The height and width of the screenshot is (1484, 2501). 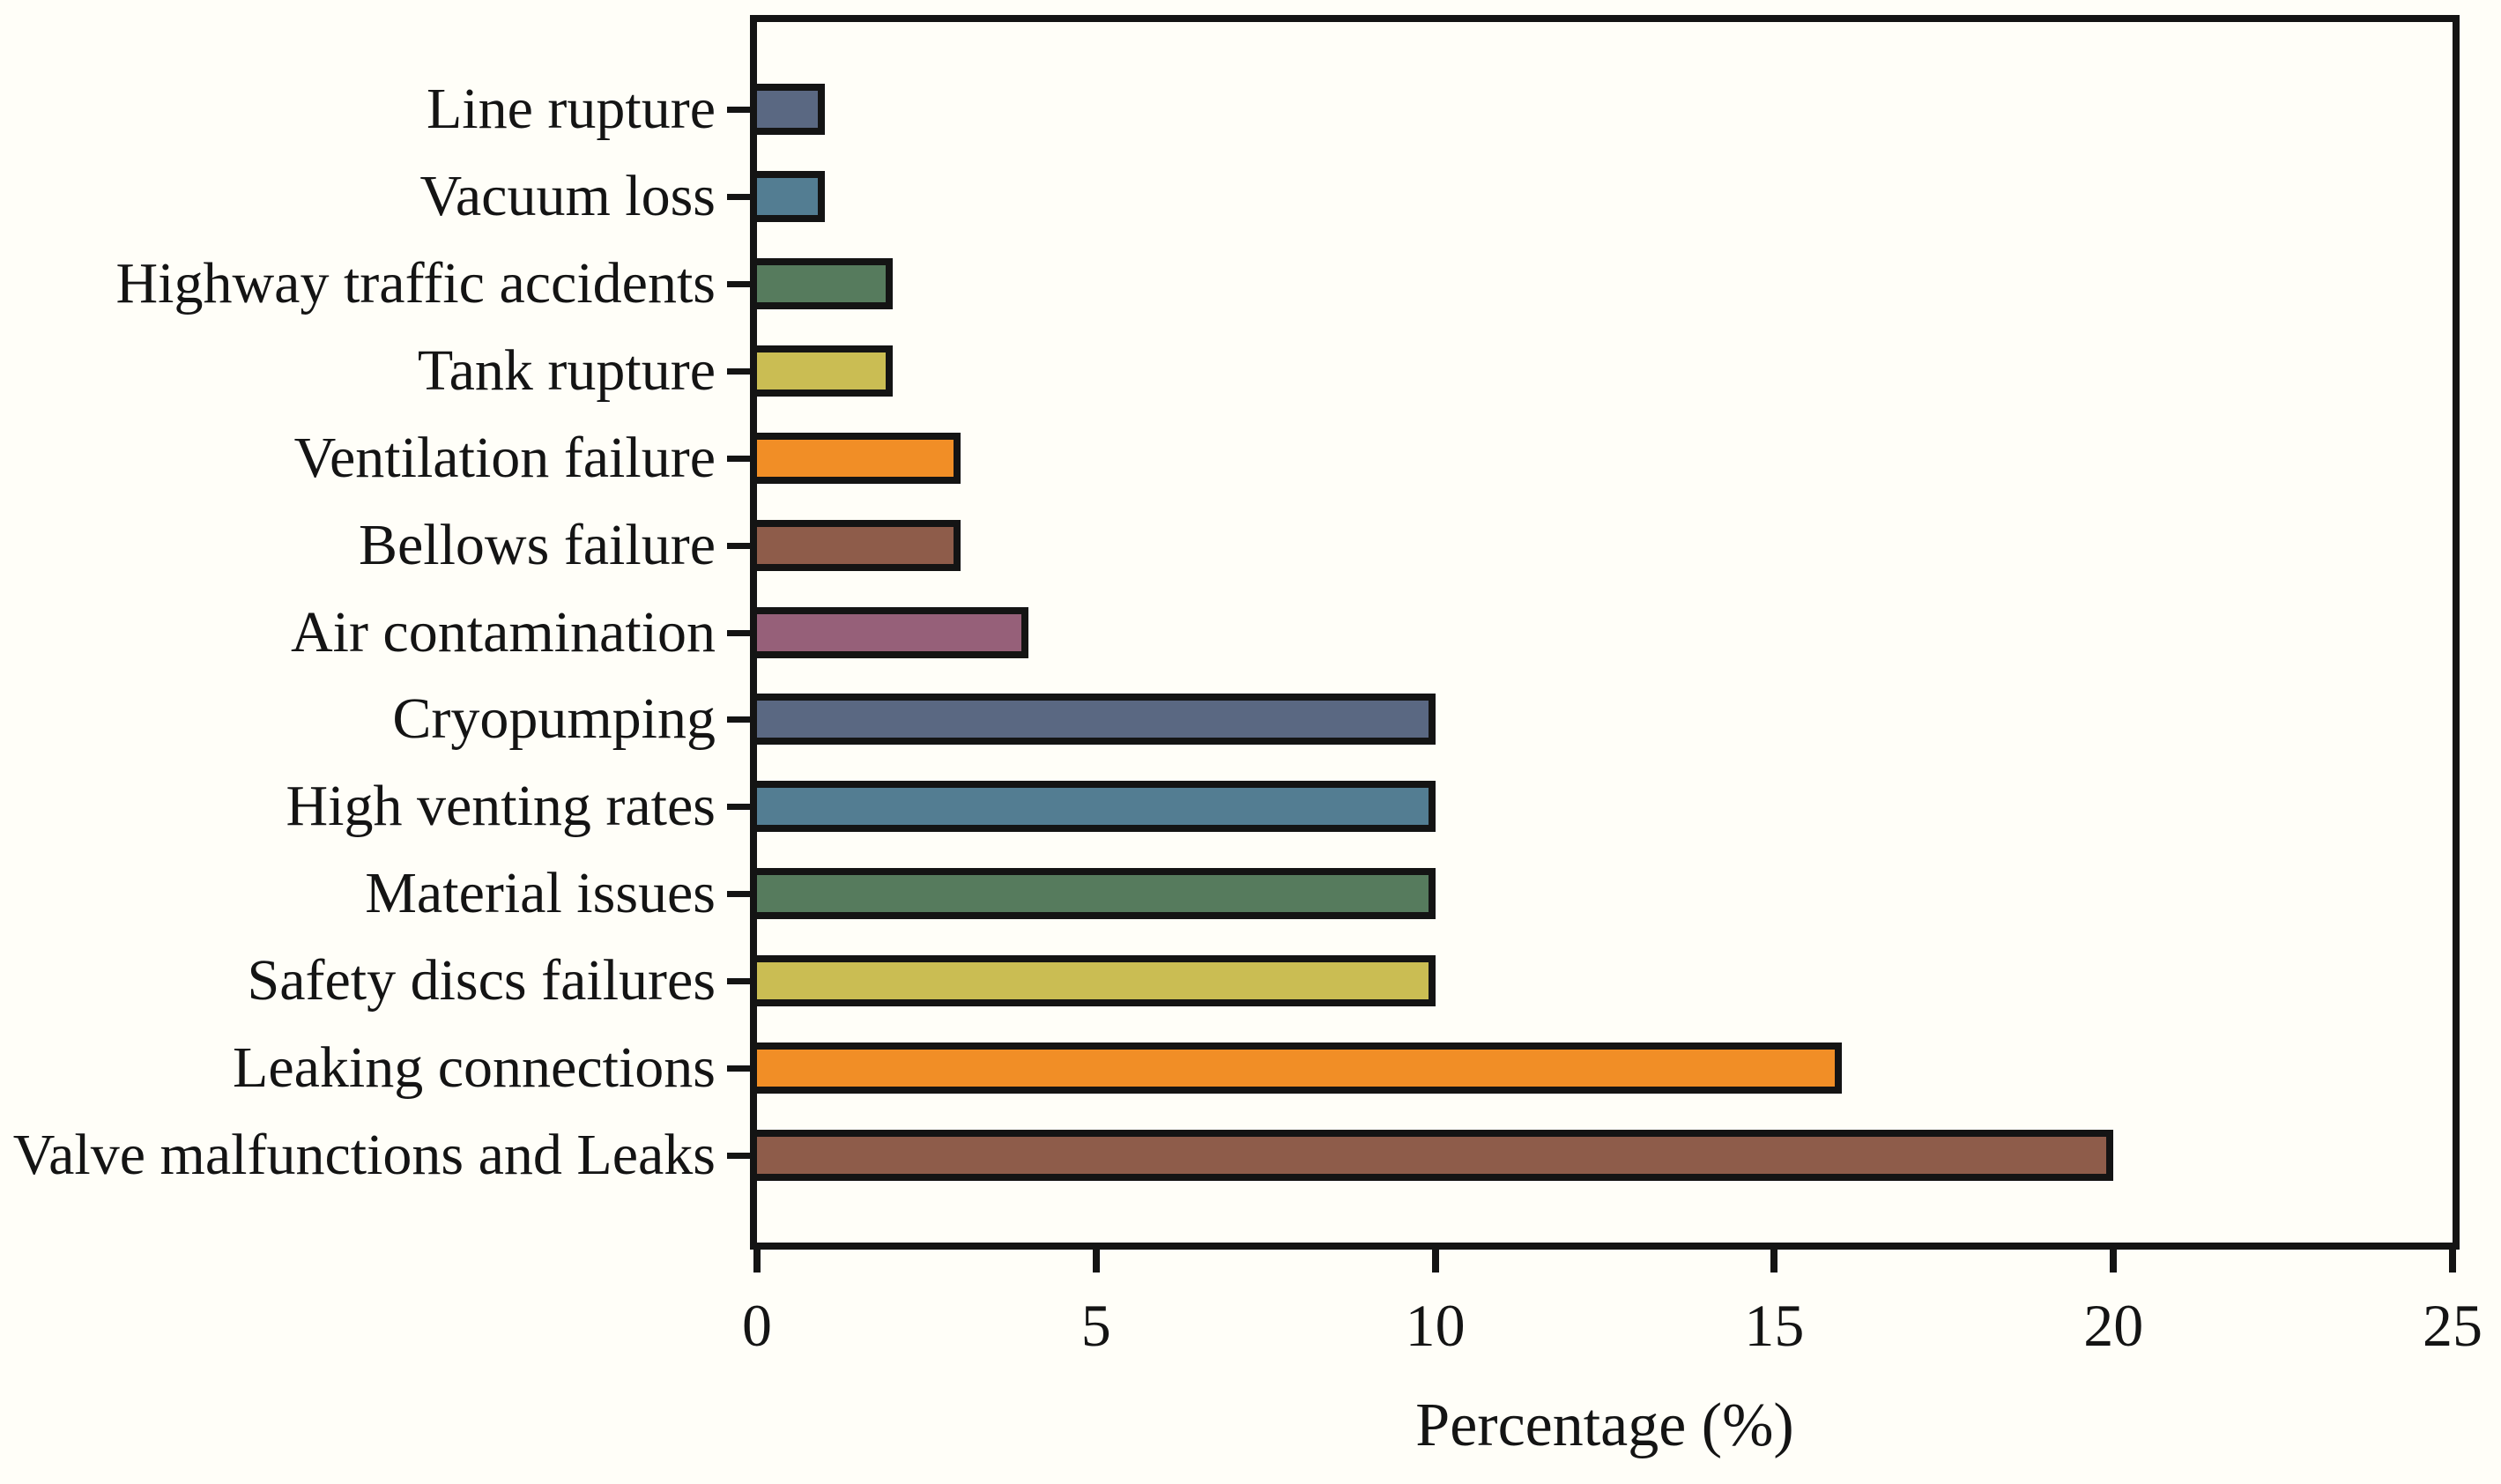 I want to click on bar-ventilation-failure, so click(x=859, y=458).